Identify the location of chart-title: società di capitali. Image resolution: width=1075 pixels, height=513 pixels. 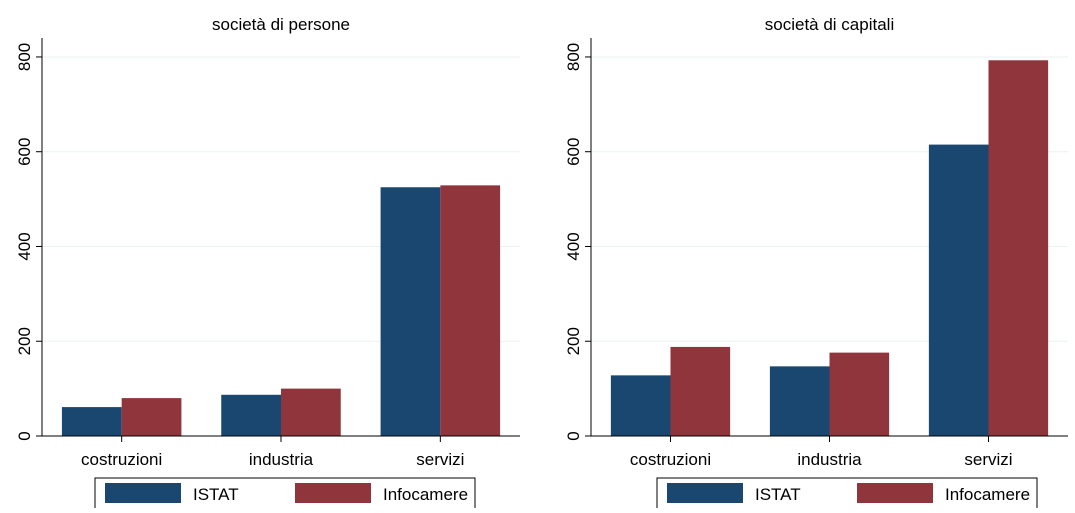
(829, 24).